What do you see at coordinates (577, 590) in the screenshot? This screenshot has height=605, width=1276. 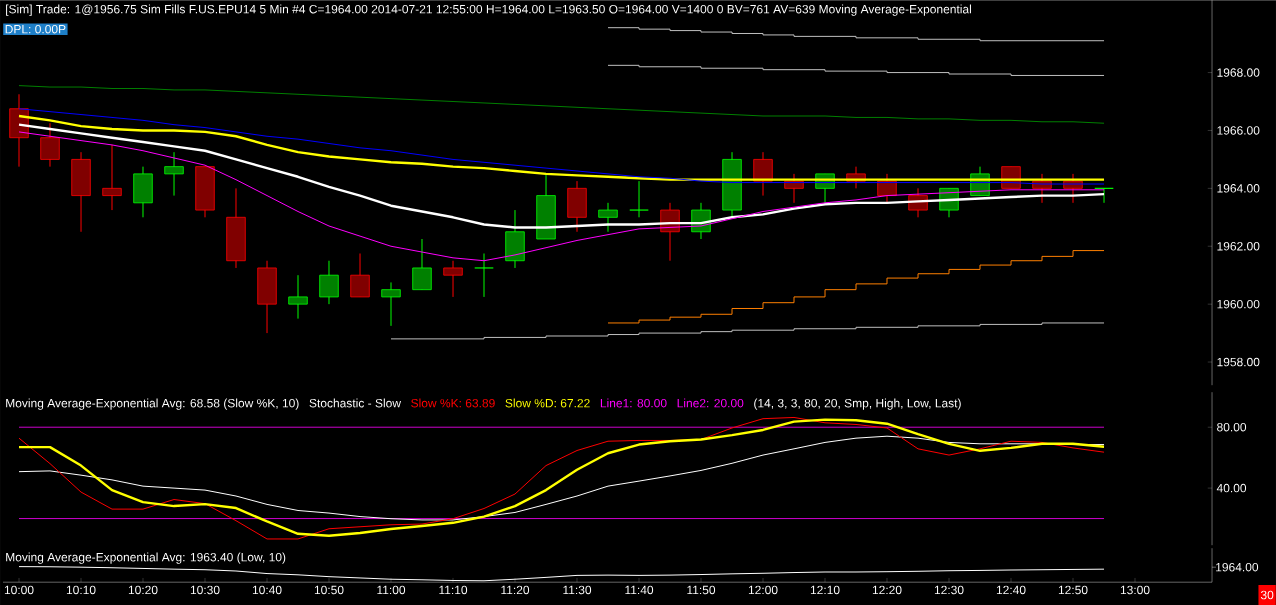 I see `x-tick-label: 11:30` at bounding box center [577, 590].